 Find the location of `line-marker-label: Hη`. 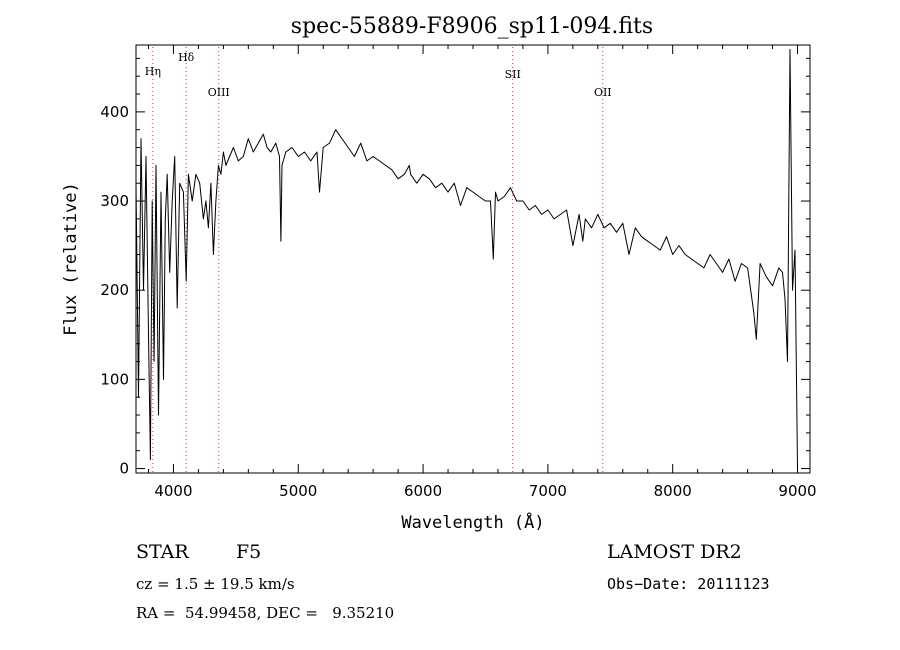

line-marker-label: Hη is located at coordinates (153, 71).